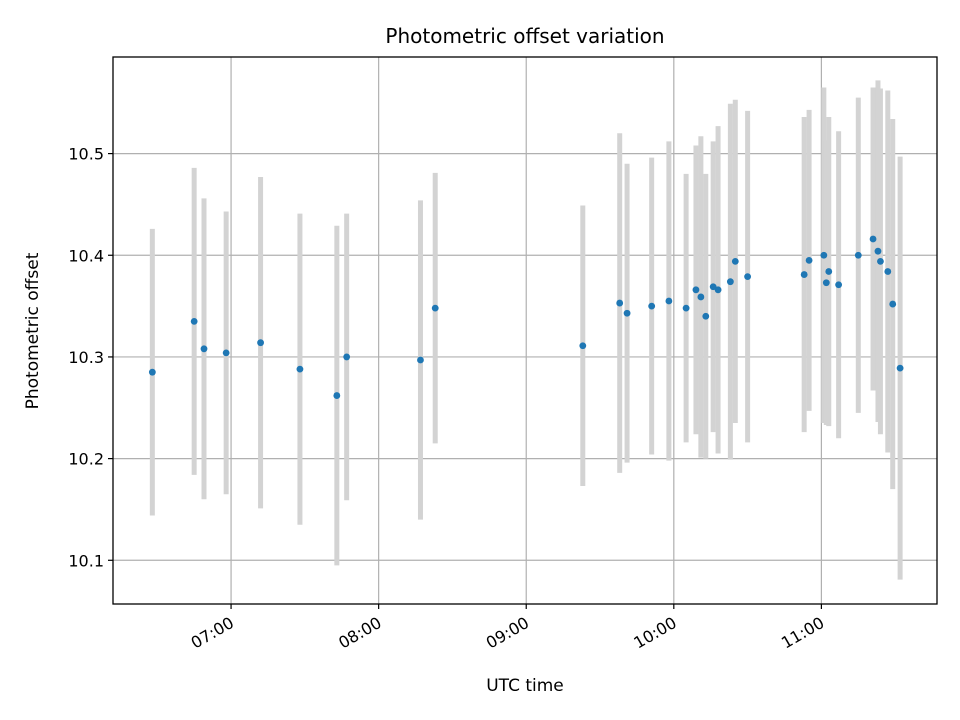  I want to click on y-tick-label: 10.3, so click(86, 357).